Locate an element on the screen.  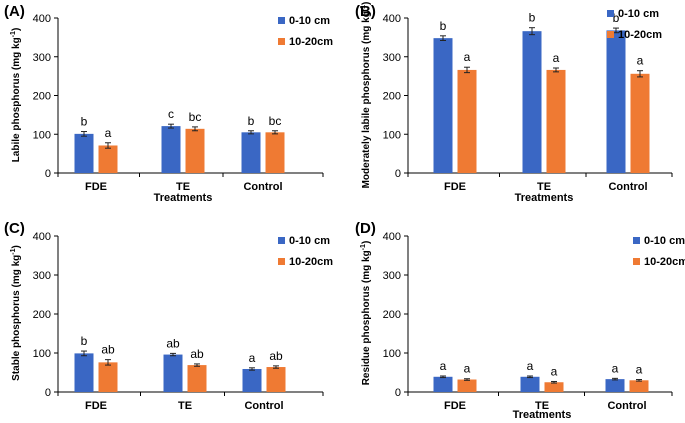
y-axis-title-main: Stable phosphorus (mg kg is located at coordinates (16, 318).